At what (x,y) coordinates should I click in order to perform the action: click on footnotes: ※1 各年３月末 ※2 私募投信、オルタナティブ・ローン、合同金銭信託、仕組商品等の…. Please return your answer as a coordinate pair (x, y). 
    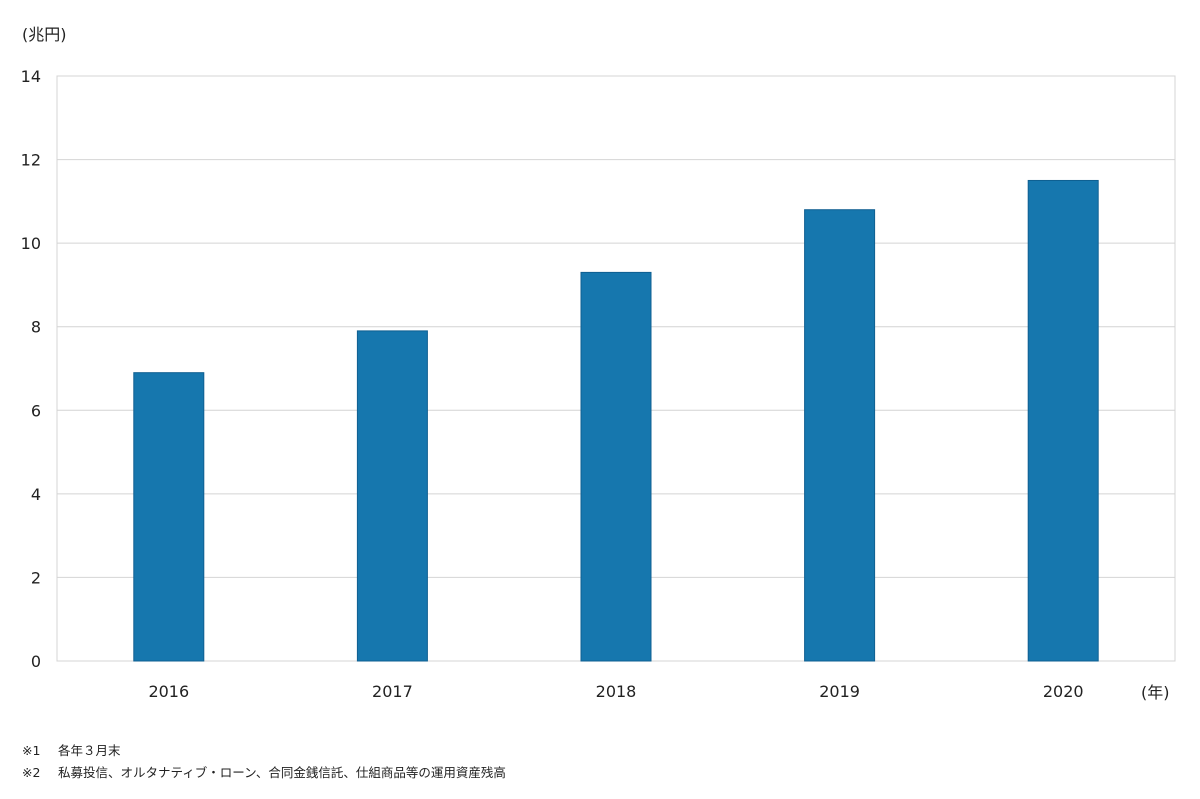
    Looking at the image, I should click on (264, 762).